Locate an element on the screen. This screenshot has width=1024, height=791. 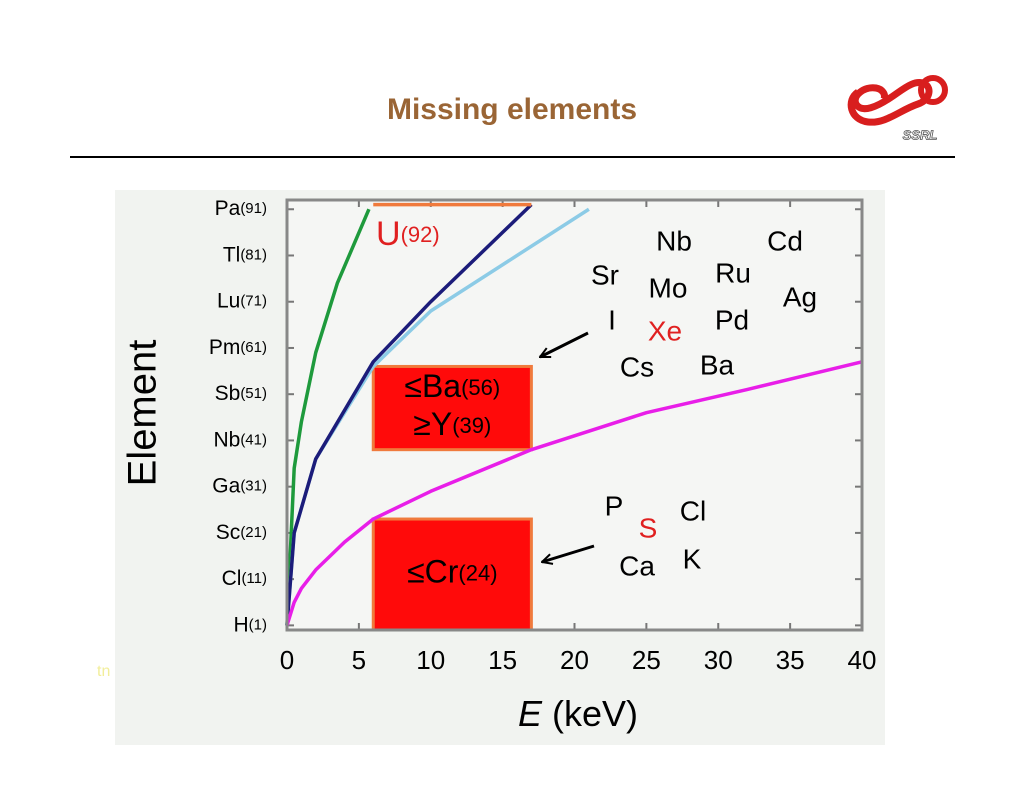
y-tick-label: H(1) is located at coordinates (250, 624).